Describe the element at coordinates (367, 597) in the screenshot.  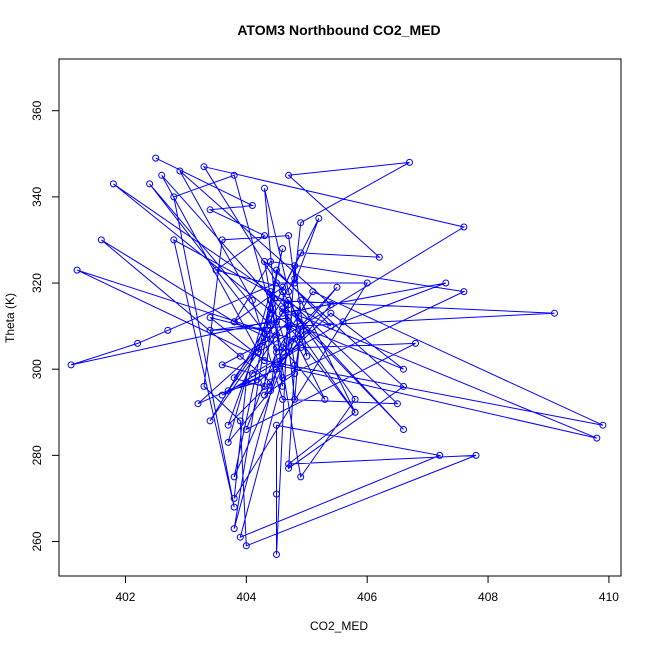
I see `x-tick-label: 406` at that location.